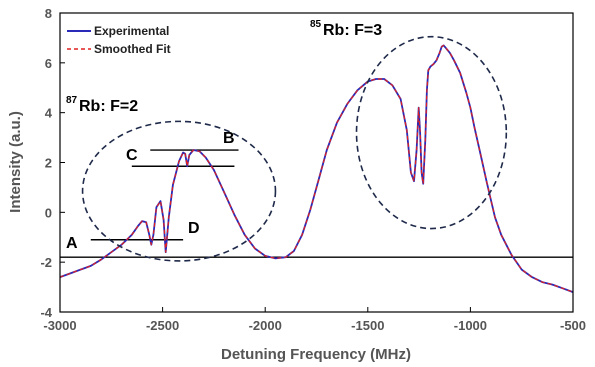 The width and height of the screenshot is (595, 367). I want to click on line-label-d: D, so click(194, 228).